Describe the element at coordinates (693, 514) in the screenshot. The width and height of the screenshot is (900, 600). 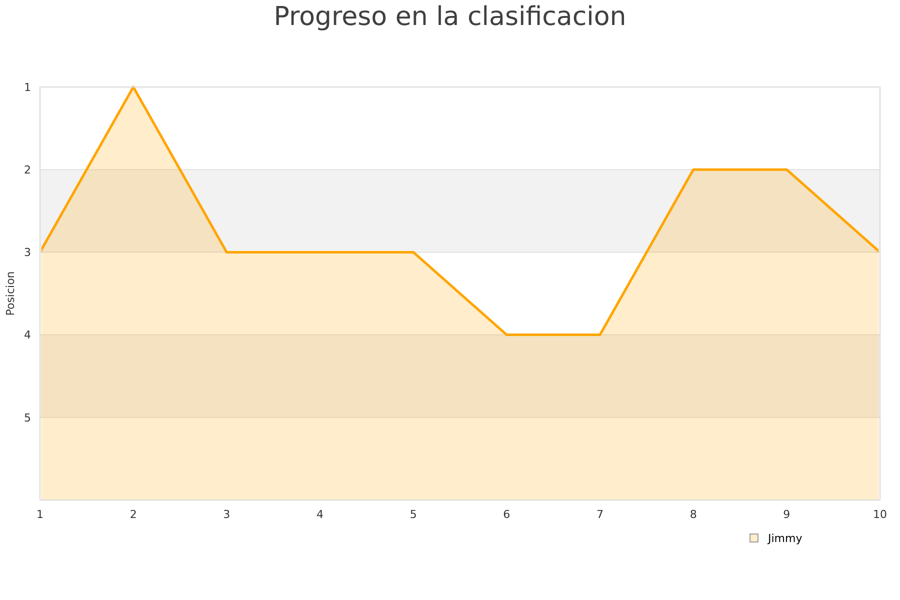
I see `x-tick-label: 8` at that location.